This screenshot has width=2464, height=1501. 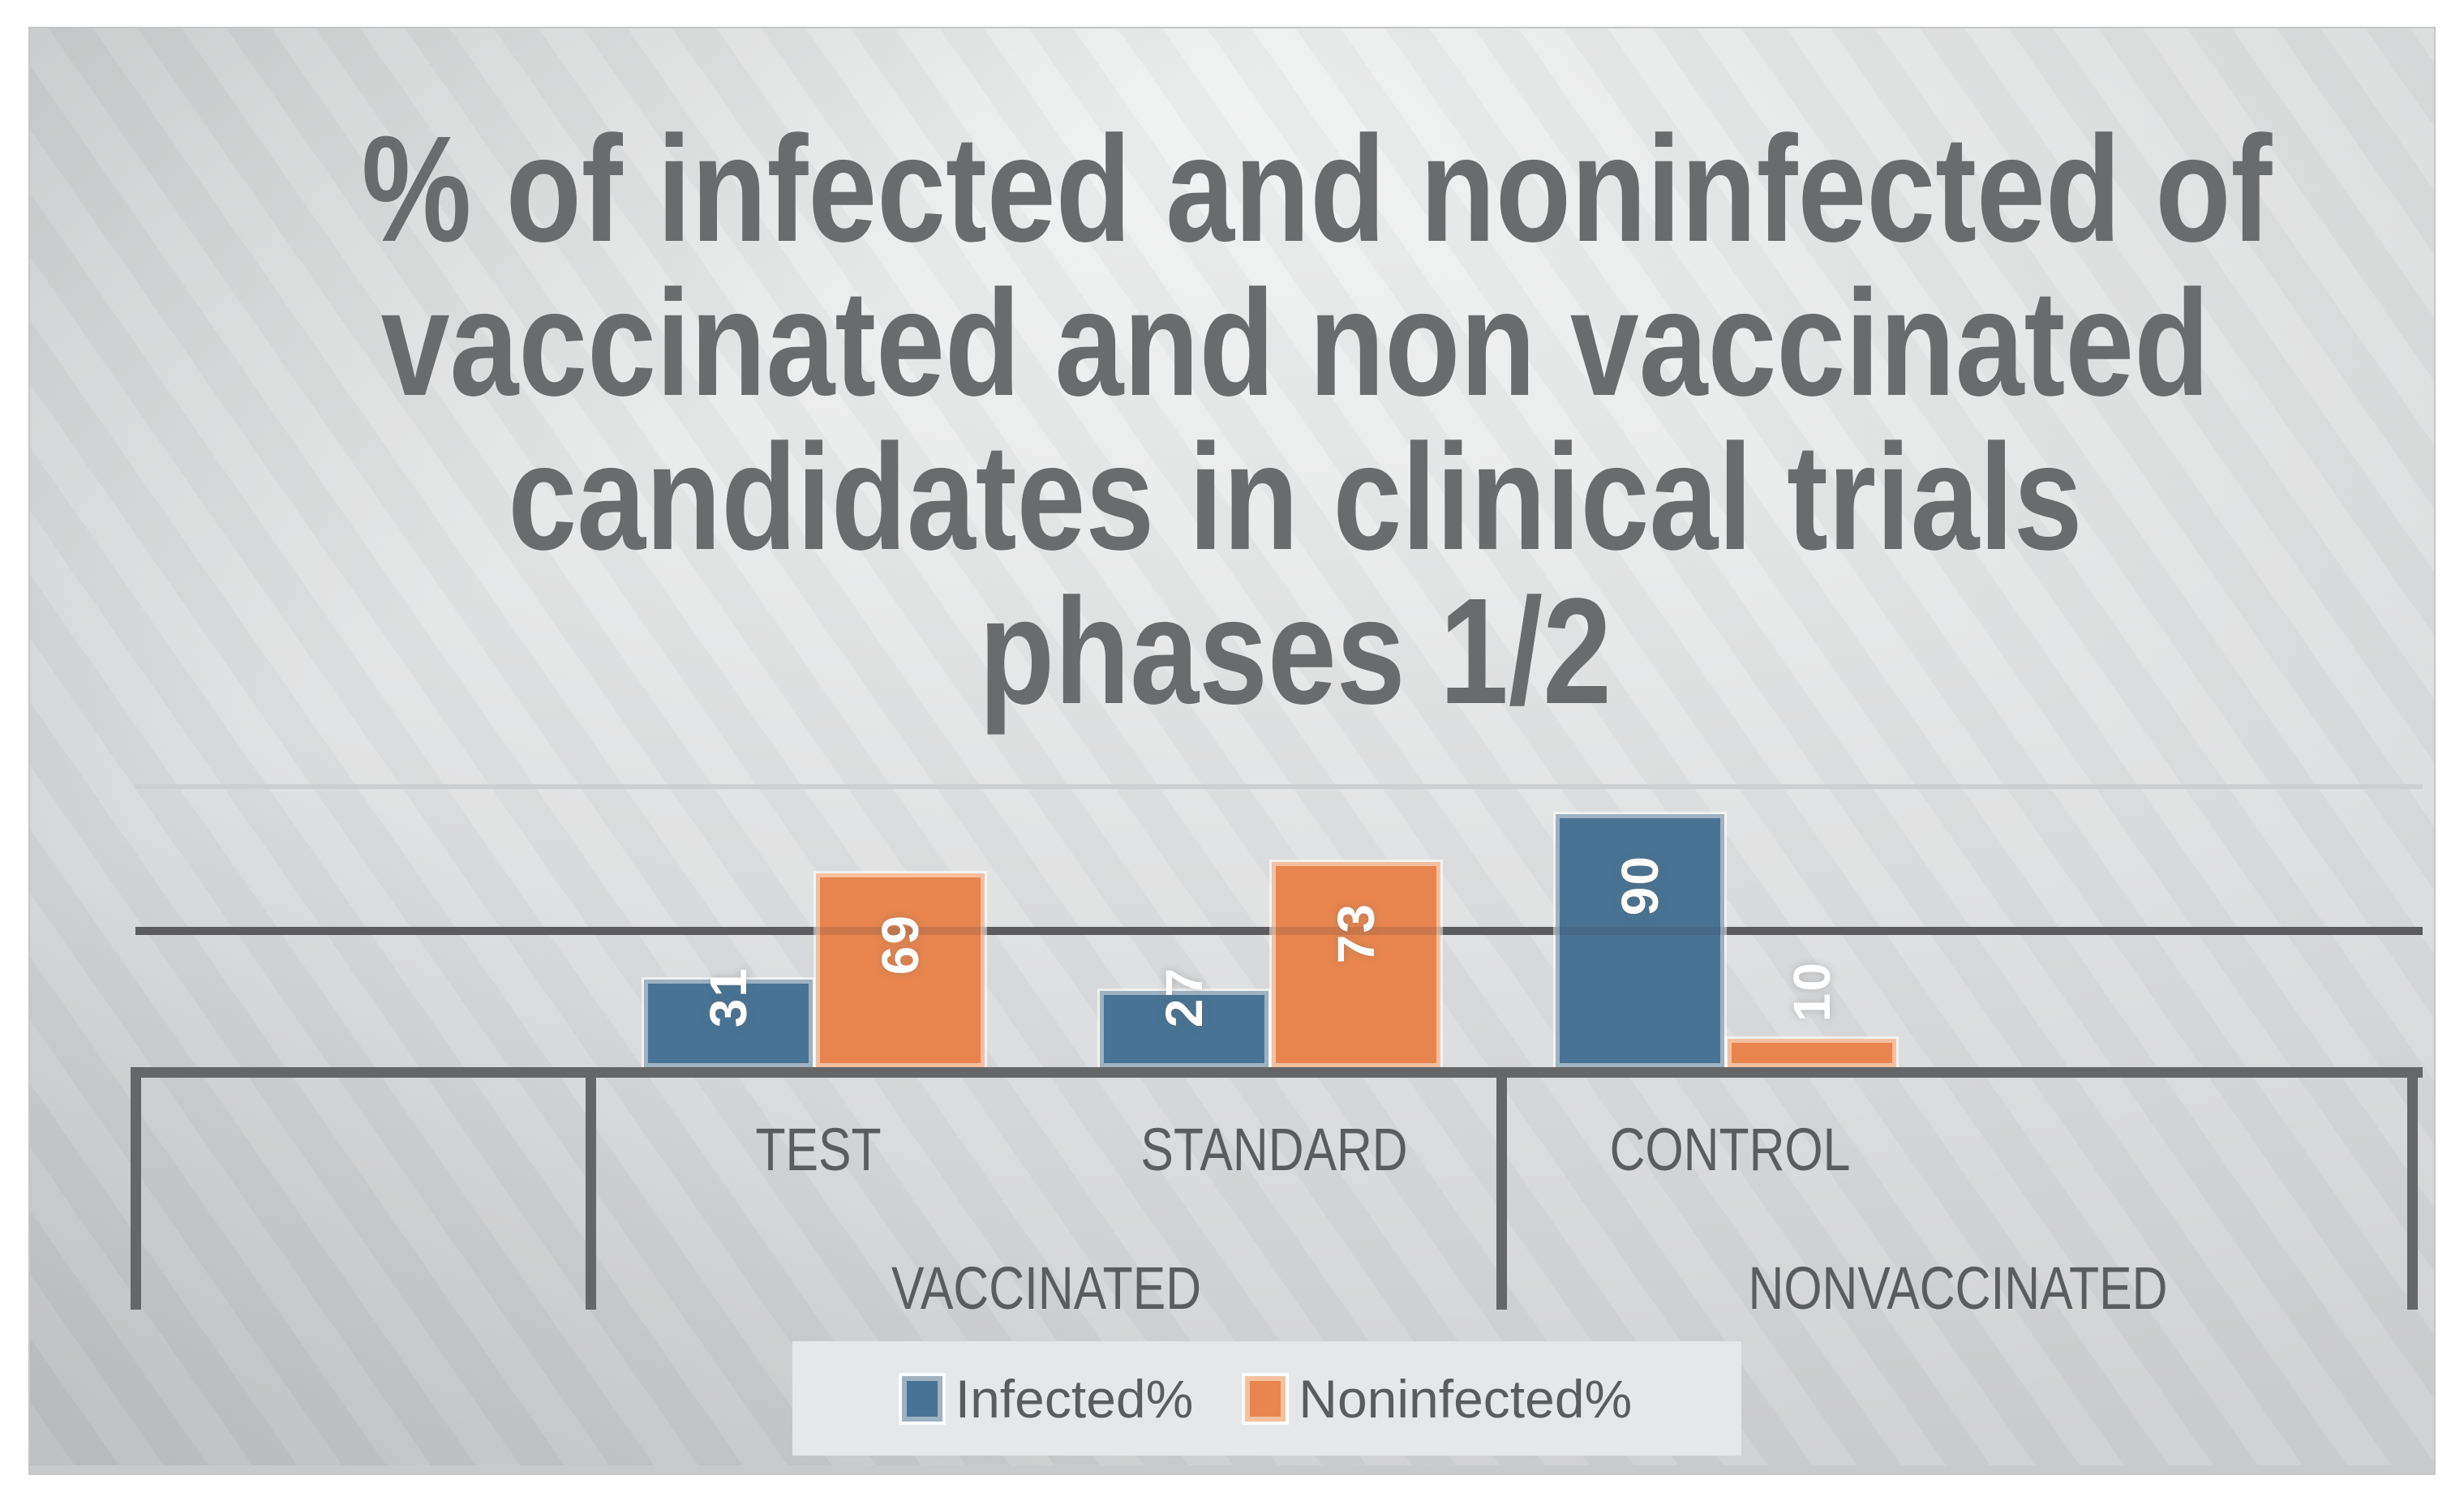 What do you see at coordinates (1356, 965) in the screenshot?
I see `bar-noninfected-standard` at bounding box center [1356, 965].